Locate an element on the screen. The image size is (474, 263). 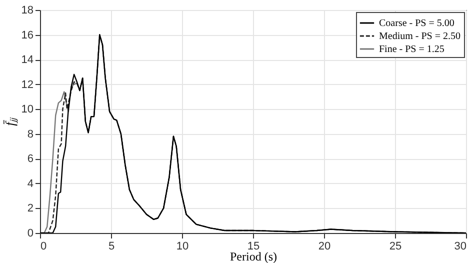
x-tick-label: 25 is located at coordinates (395, 246).